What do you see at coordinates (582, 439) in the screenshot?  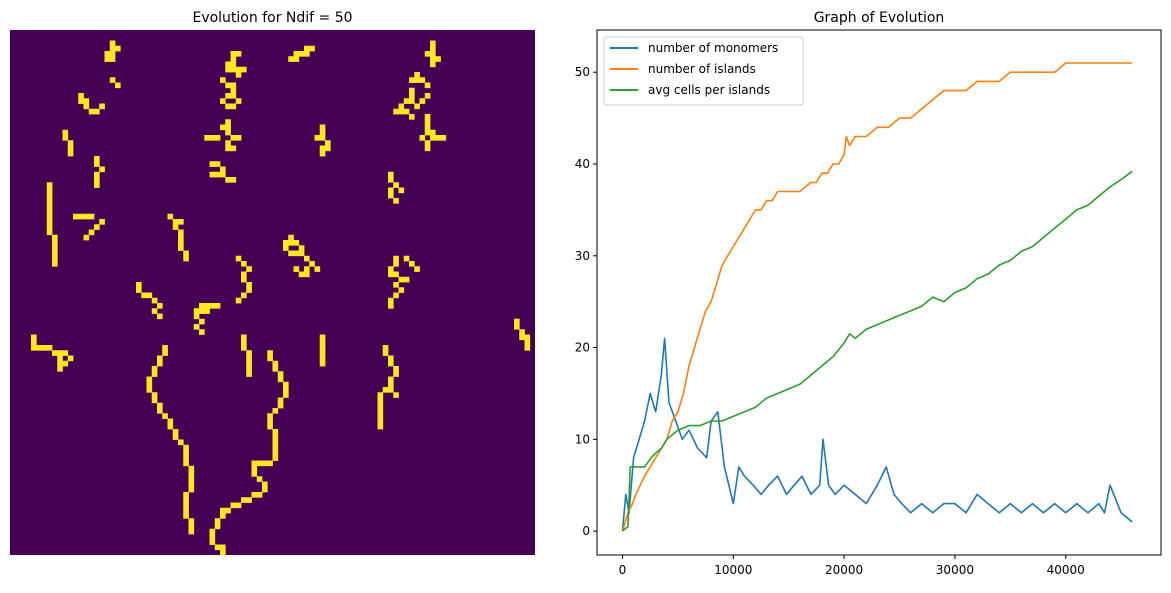 I see `y-tick-label: 10` at bounding box center [582, 439].